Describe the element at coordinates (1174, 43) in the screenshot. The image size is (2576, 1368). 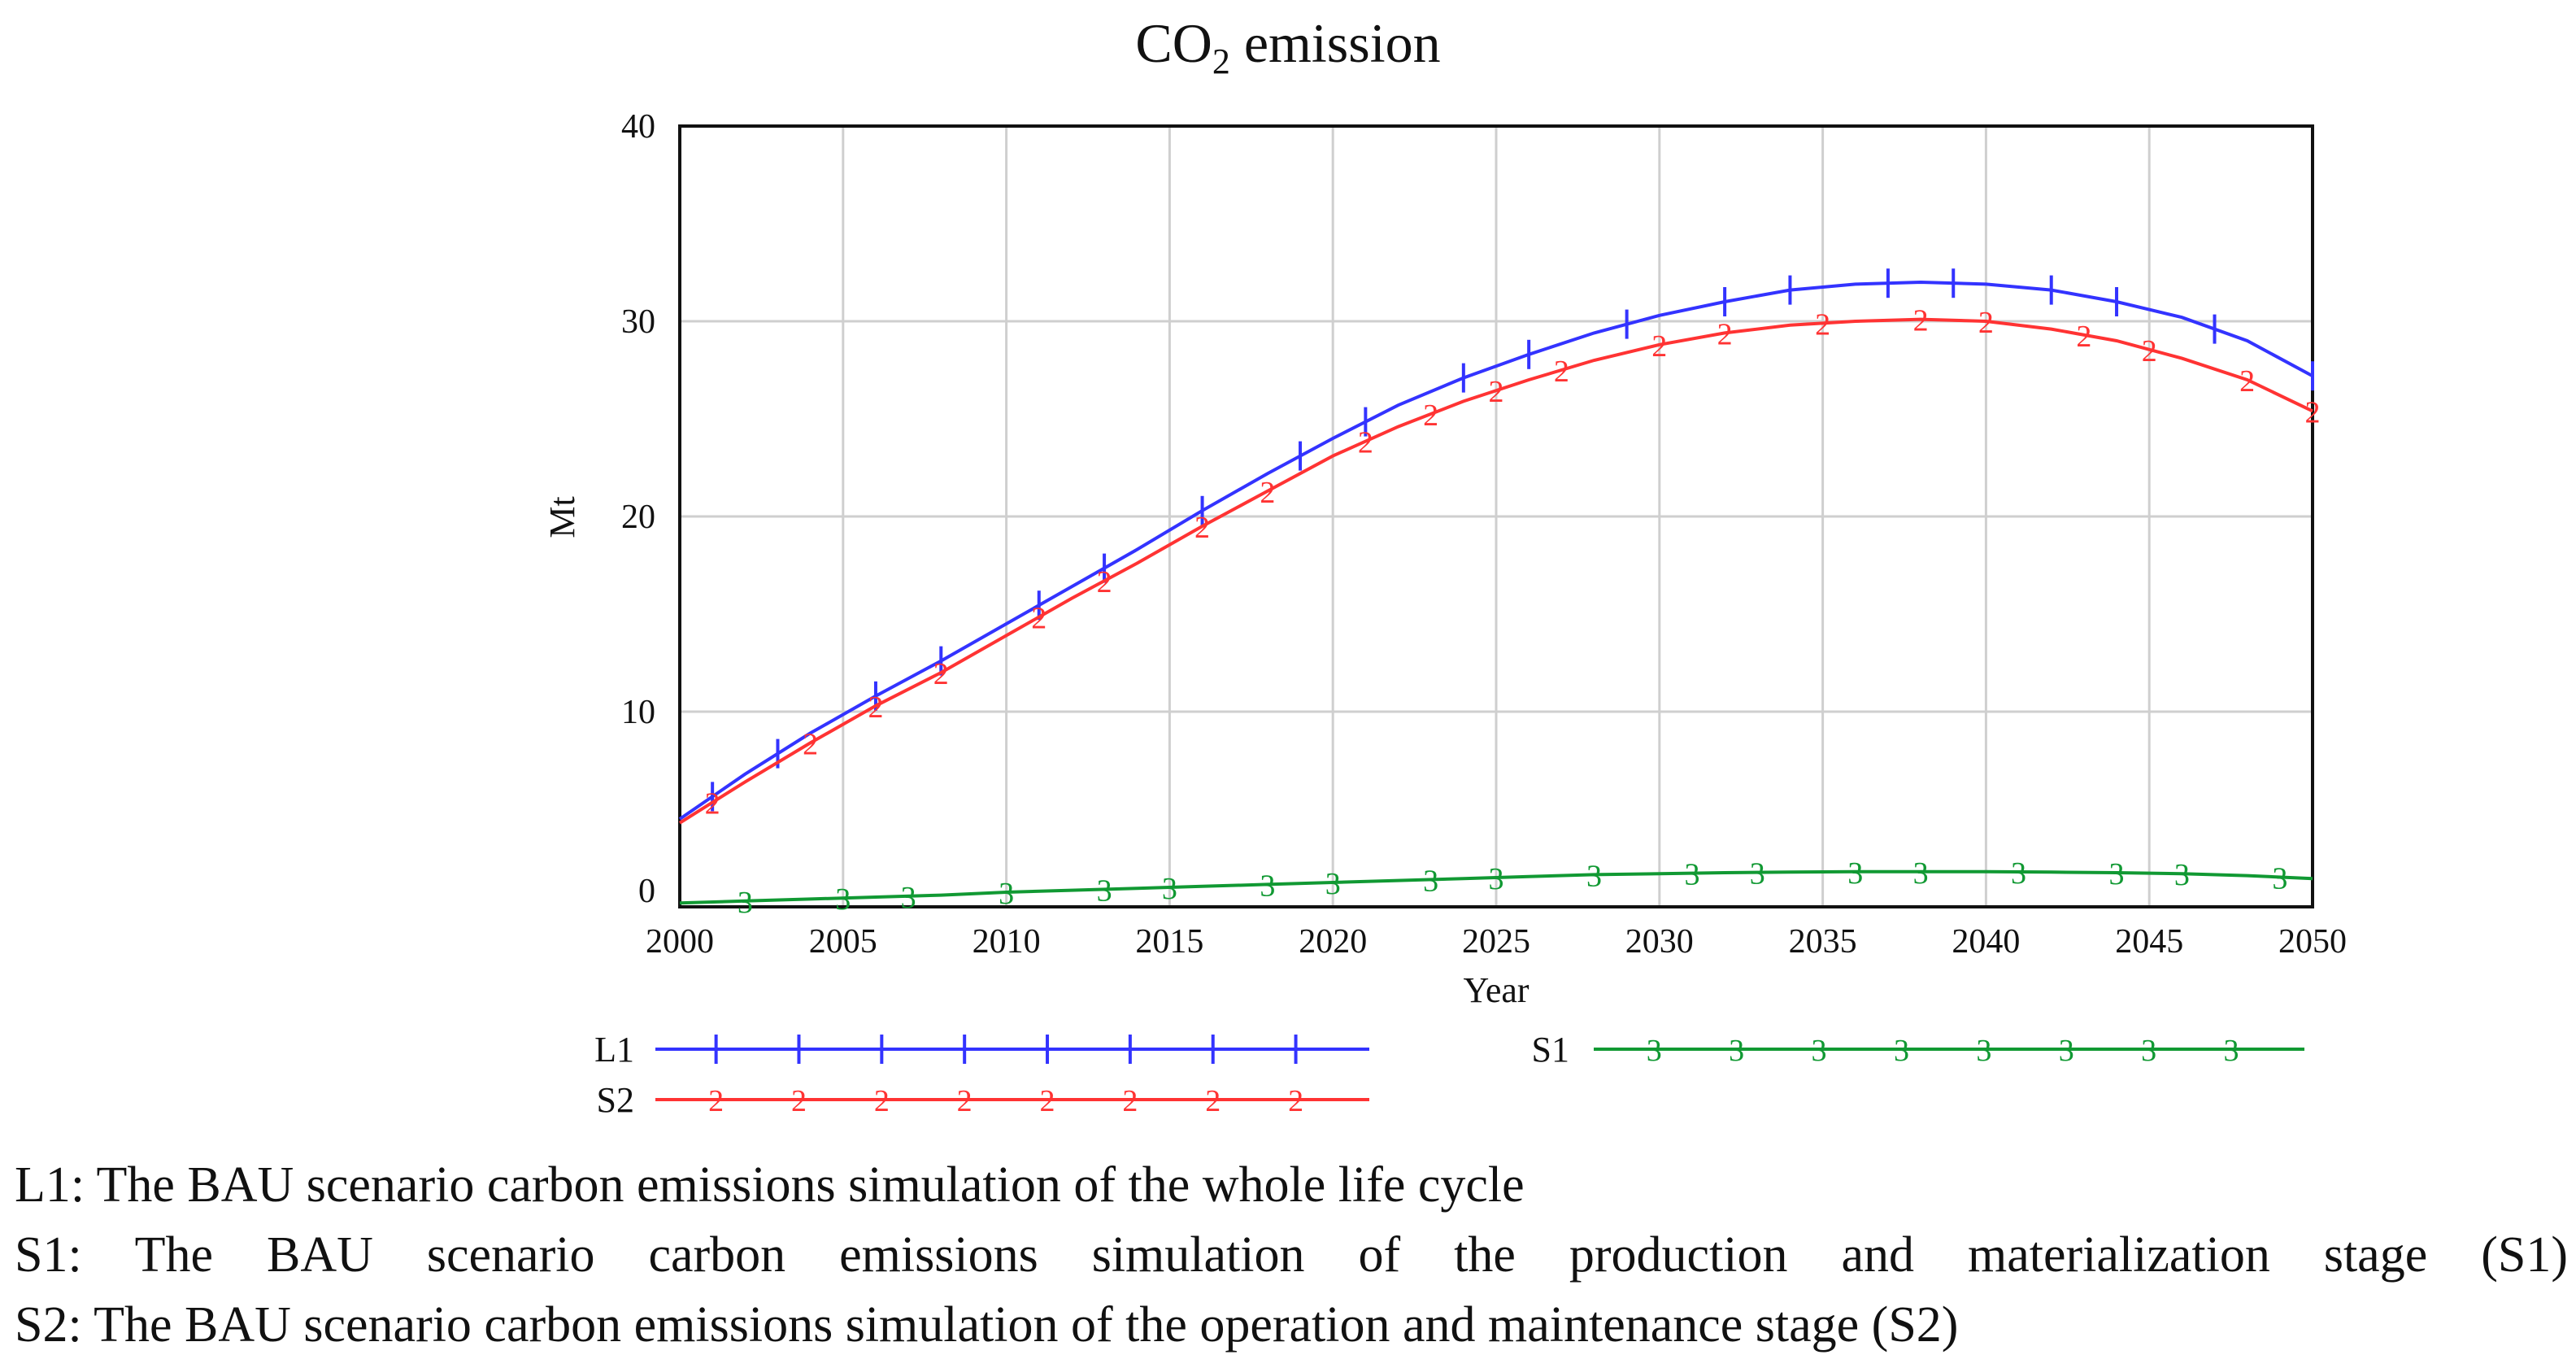
I see `chart-title-prefix: CO` at that location.